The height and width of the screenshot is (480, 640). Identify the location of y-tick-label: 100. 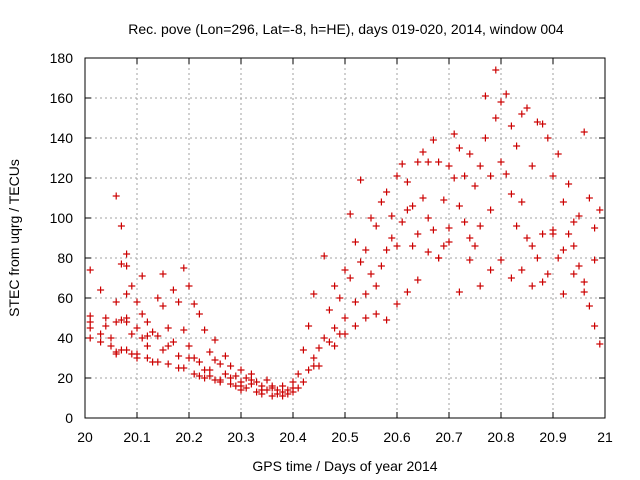
(62, 218).